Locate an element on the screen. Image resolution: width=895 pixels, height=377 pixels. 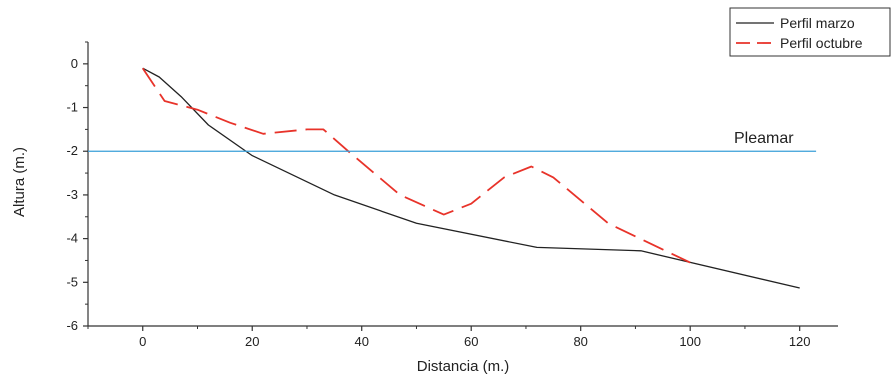
x-tick-label: 100 is located at coordinates (690, 341).